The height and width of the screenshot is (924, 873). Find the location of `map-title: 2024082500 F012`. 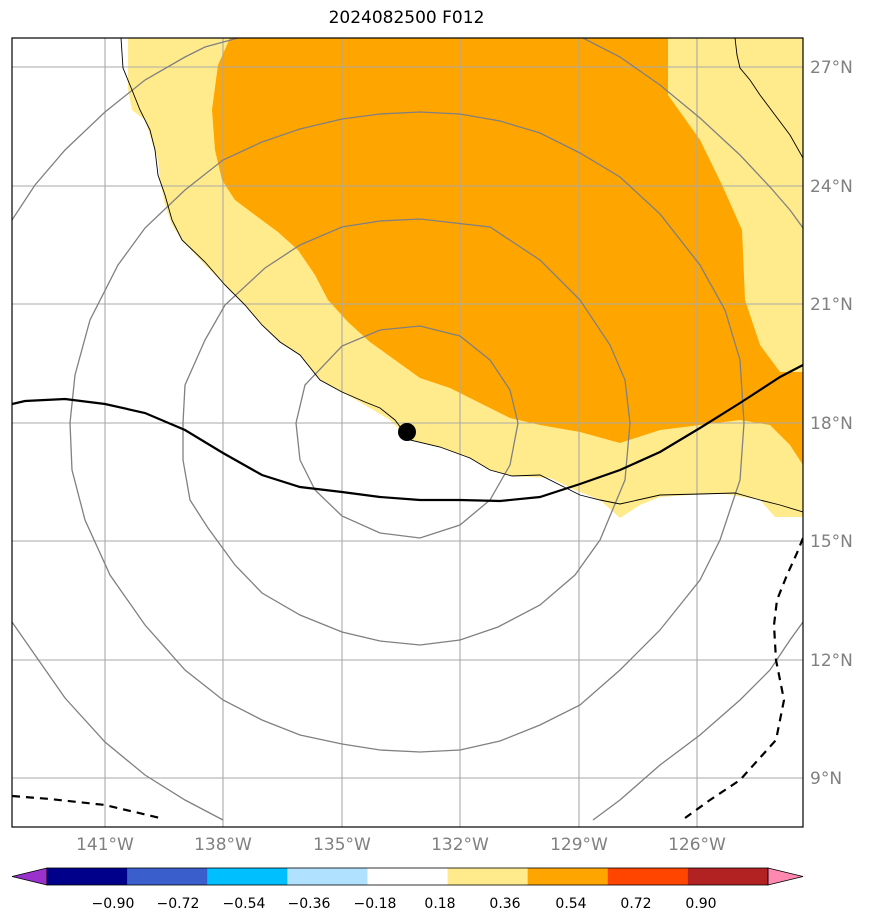

map-title: 2024082500 F012 is located at coordinates (406, 18).